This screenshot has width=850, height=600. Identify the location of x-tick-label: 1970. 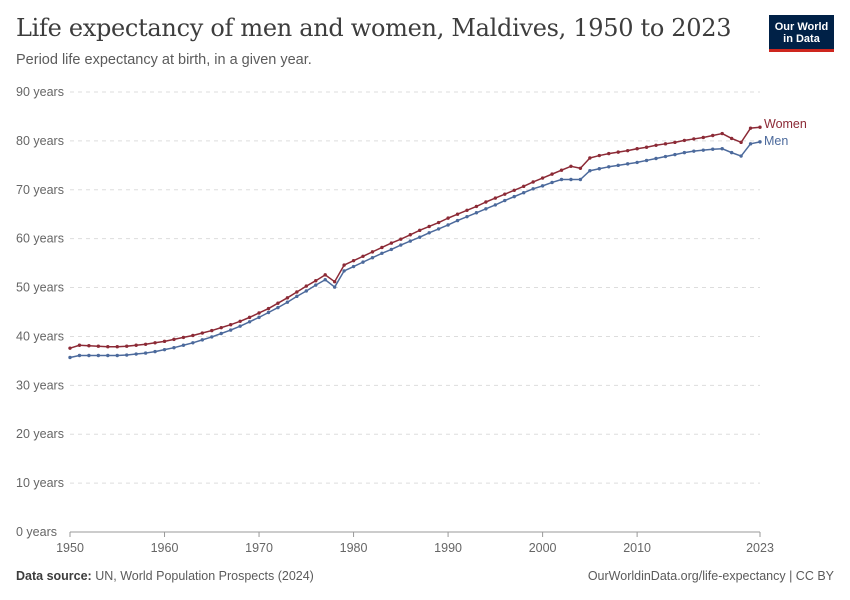
(259, 548).